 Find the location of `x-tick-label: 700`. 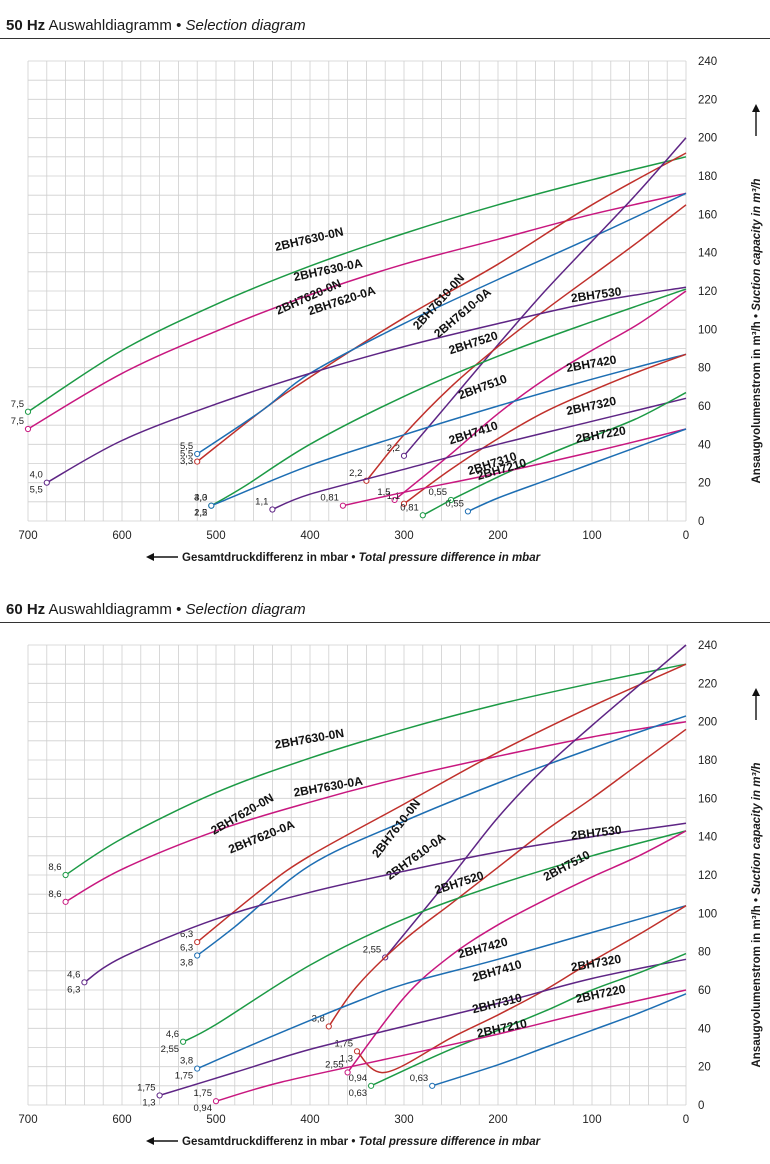

x-tick-label: 700 is located at coordinates (27, 536).